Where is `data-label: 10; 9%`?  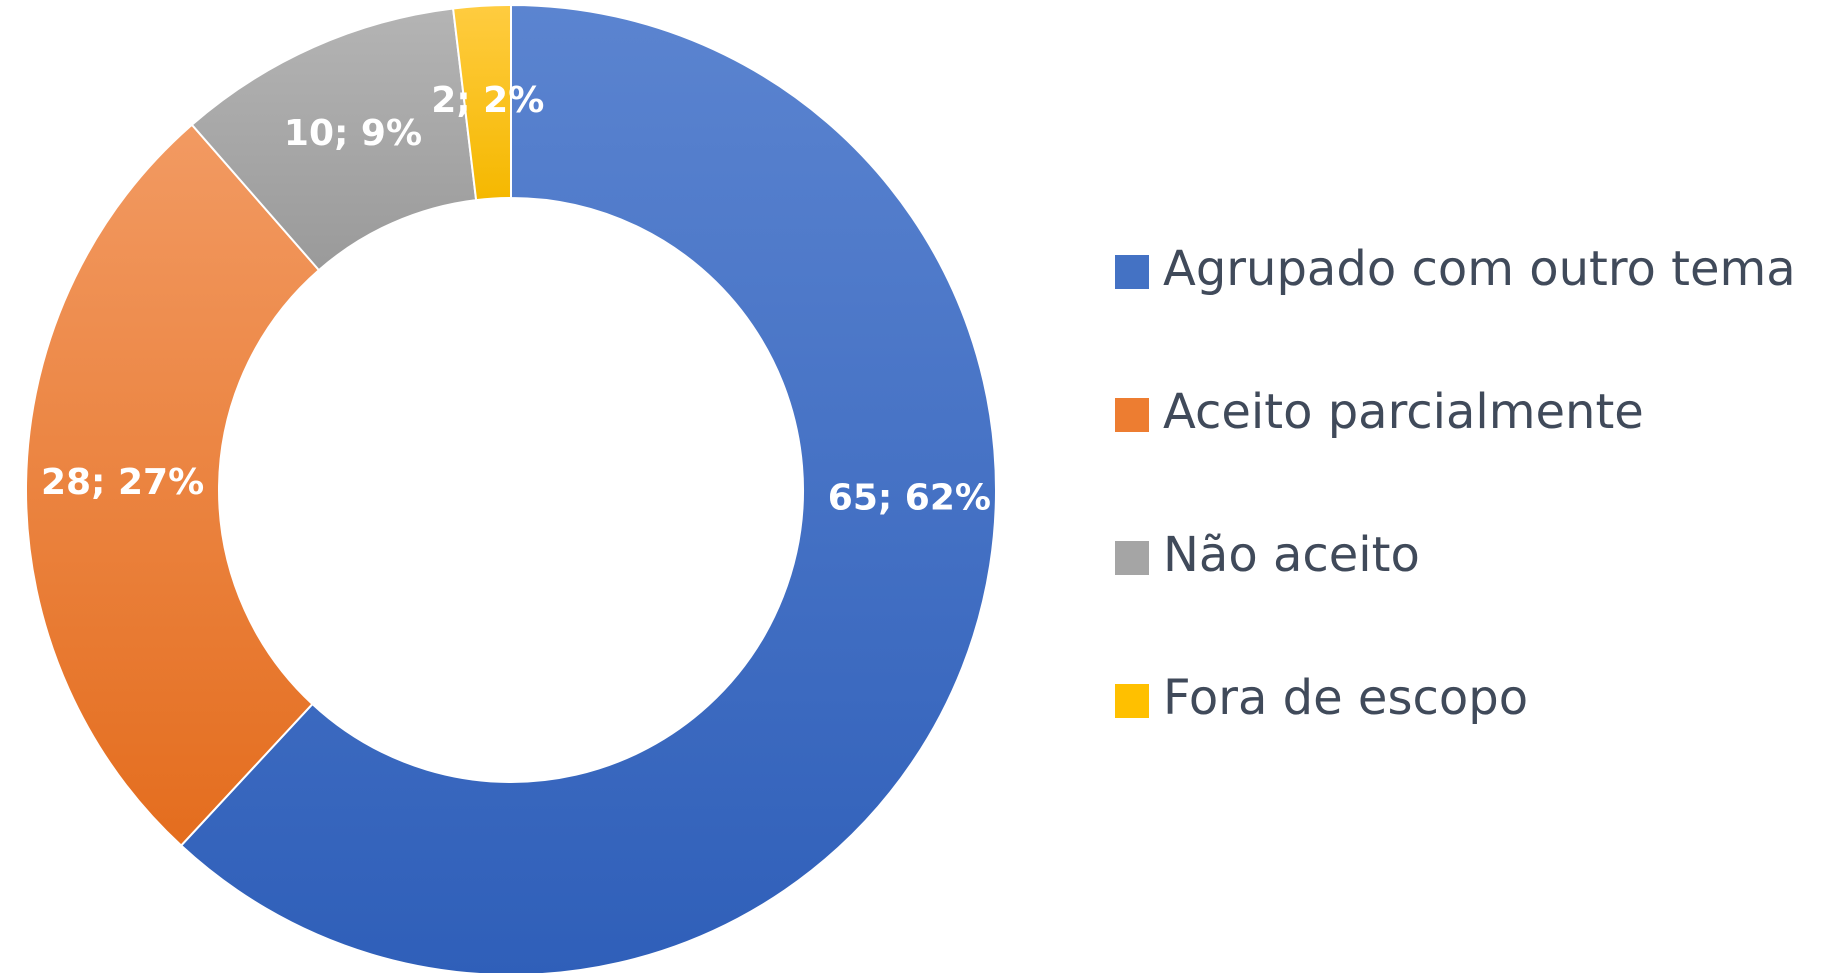 data-label: 10; 9% is located at coordinates (353, 133).